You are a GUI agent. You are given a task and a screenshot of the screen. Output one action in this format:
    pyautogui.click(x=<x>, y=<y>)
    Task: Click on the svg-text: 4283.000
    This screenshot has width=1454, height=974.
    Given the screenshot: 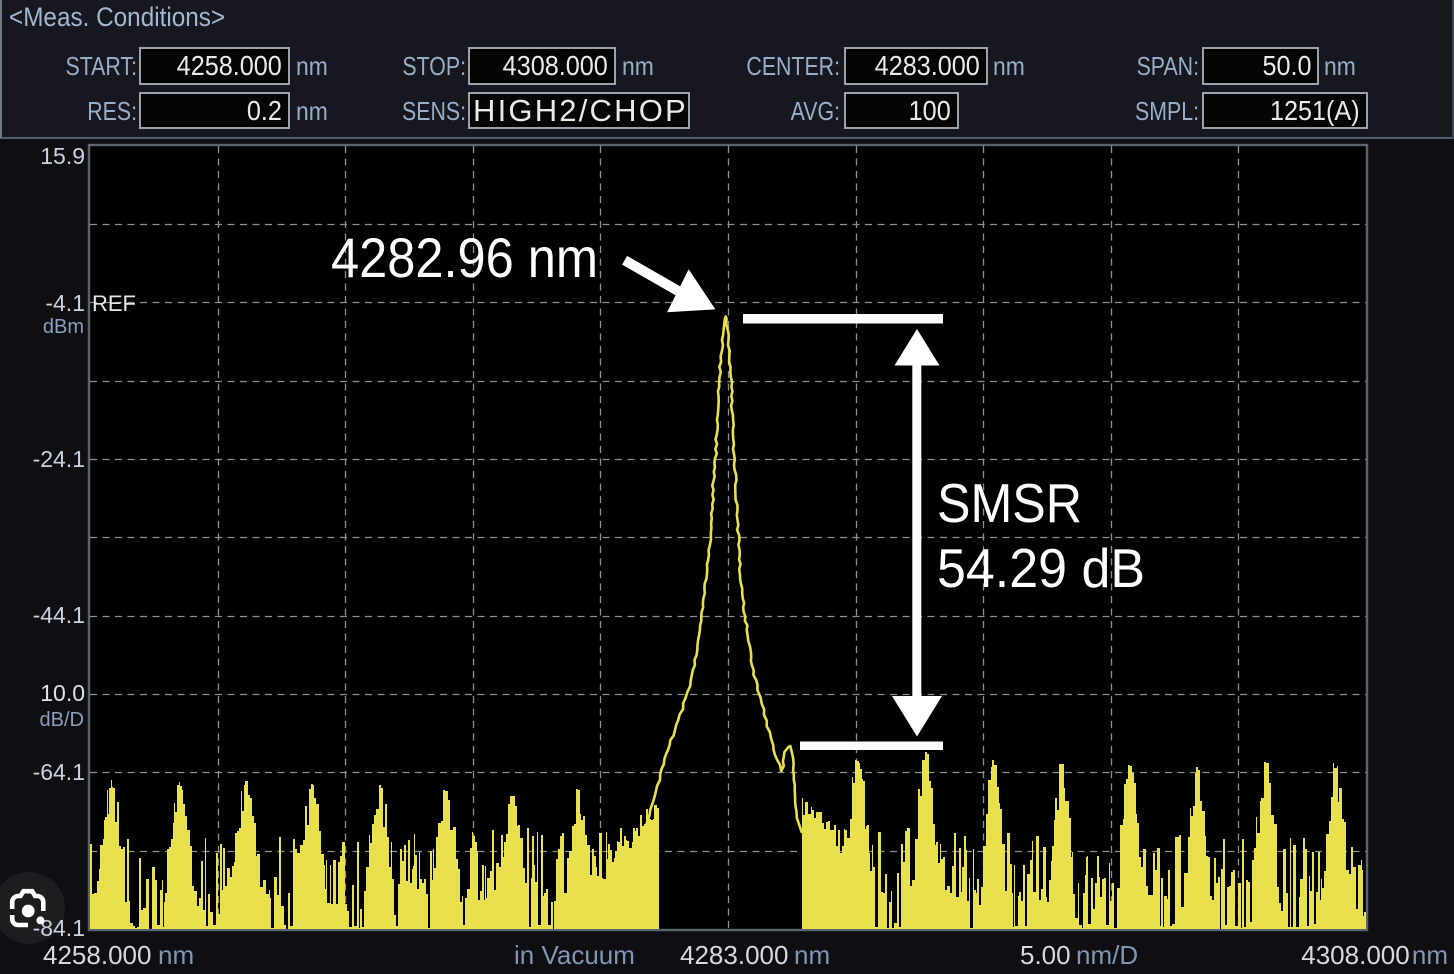 What is the action you would take?
    pyautogui.click(x=734, y=955)
    